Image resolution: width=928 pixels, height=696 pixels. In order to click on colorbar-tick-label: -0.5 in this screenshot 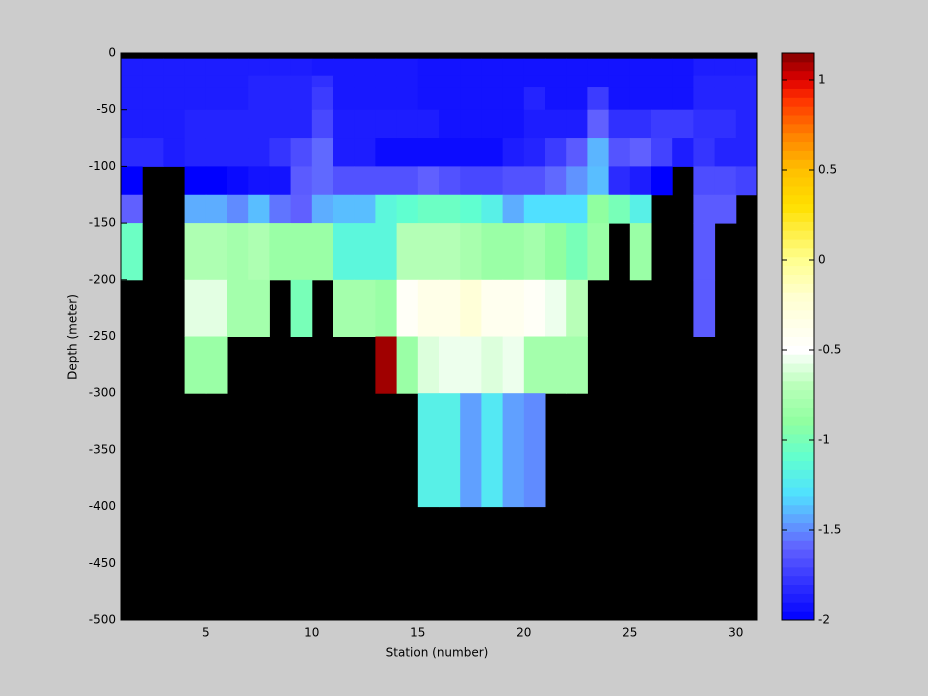, I will do `click(829, 350)`.